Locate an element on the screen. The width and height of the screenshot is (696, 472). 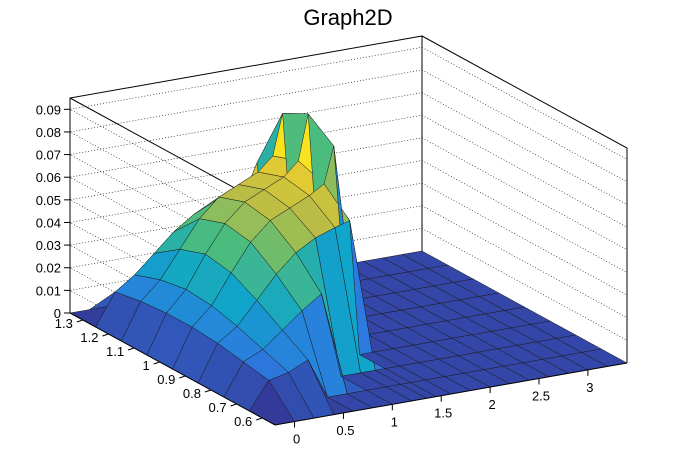
x-tick-label: 1 is located at coordinates (394, 421).